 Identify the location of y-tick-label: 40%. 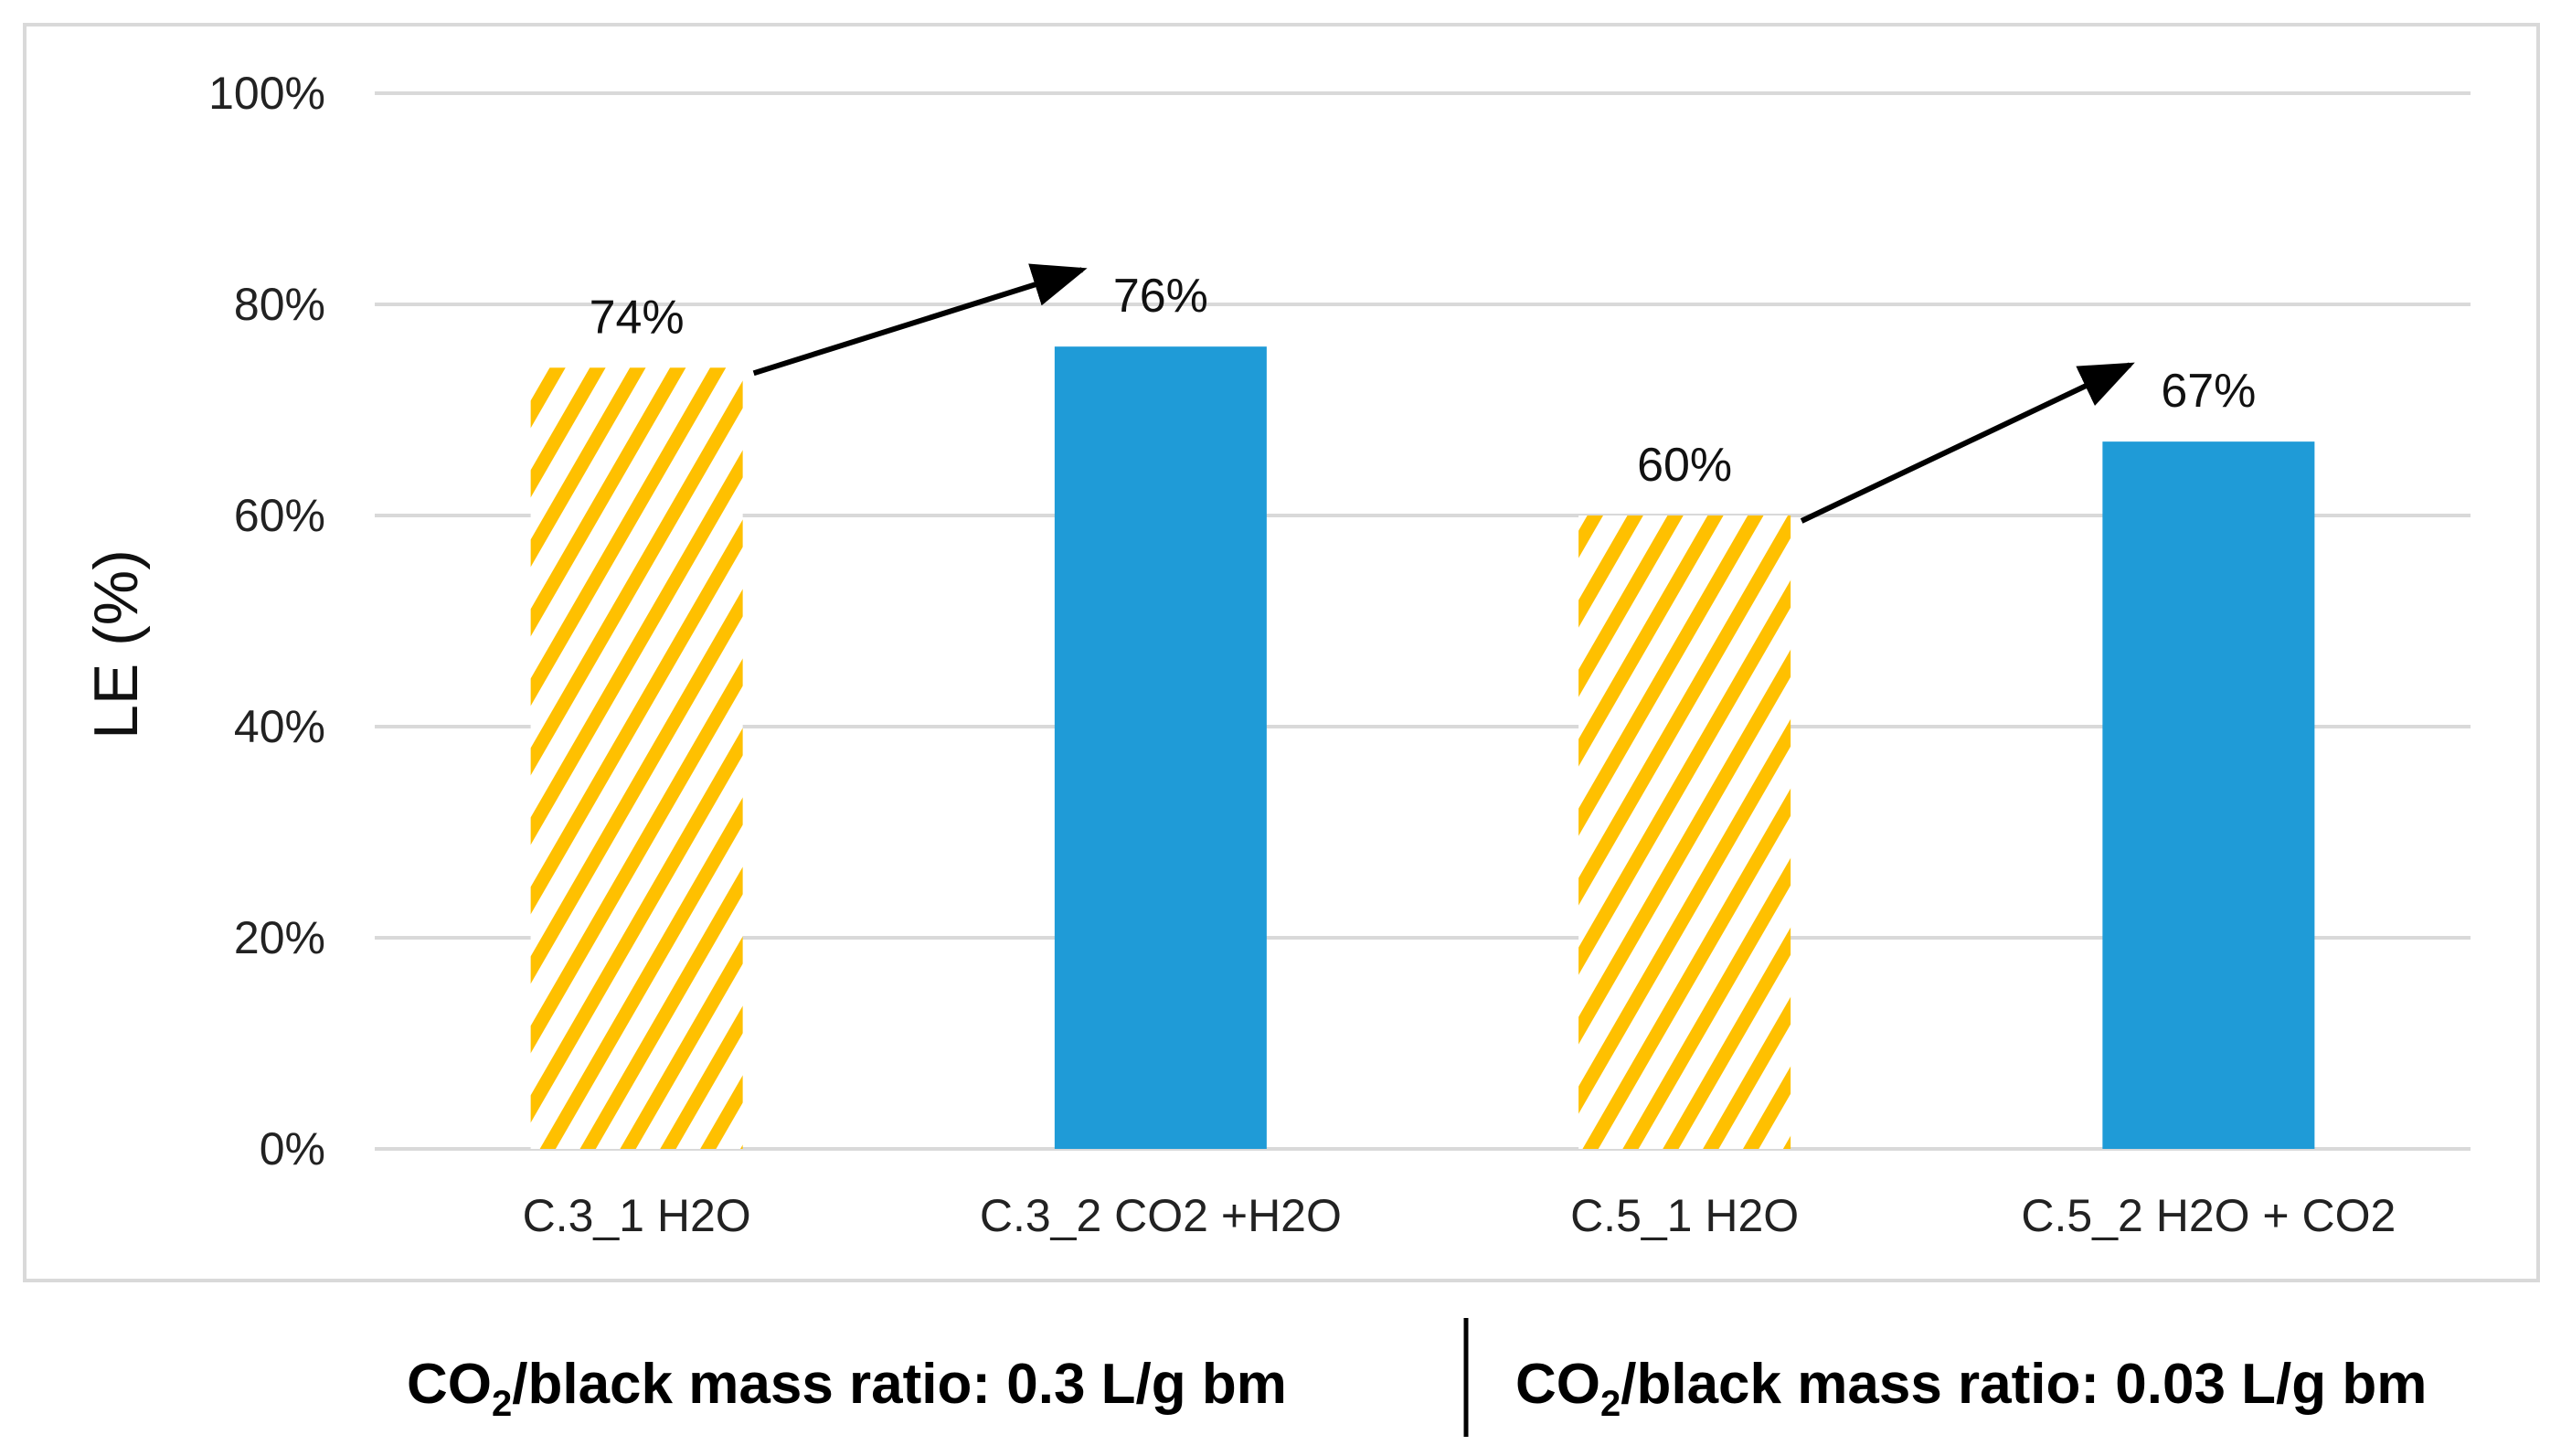
(279, 727).